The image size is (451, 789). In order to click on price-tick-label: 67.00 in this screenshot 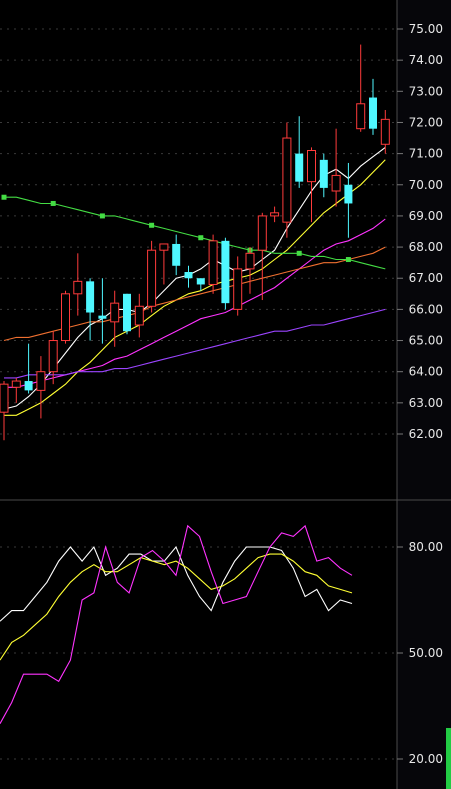, I will do `click(426, 278)`.